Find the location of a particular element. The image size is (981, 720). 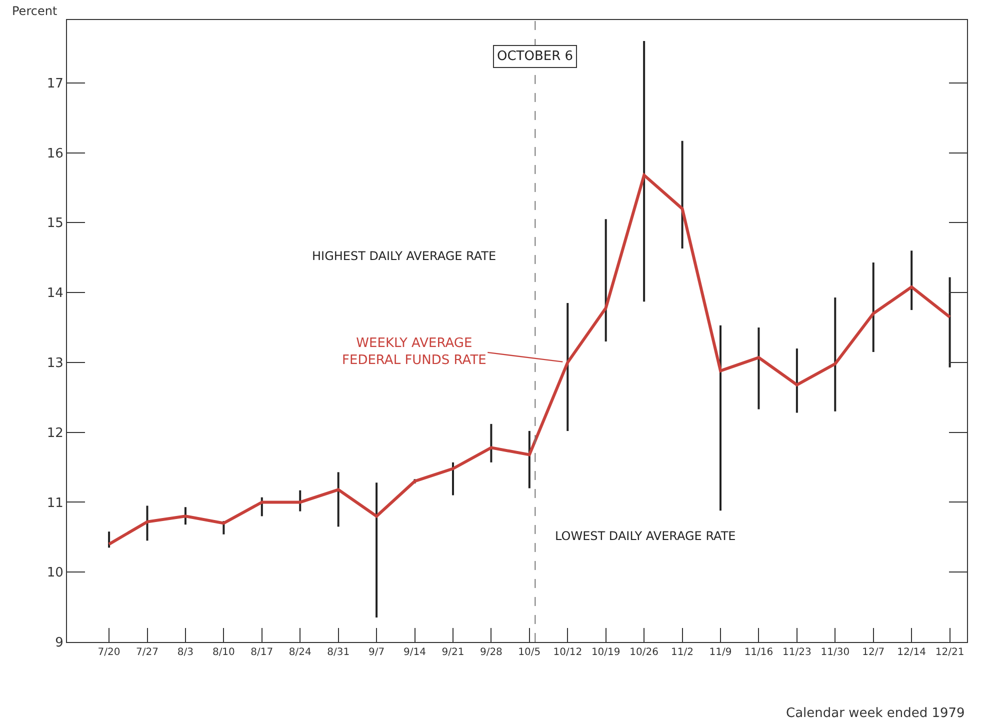

y-tick-label: 17 is located at coordinates (55, 84).